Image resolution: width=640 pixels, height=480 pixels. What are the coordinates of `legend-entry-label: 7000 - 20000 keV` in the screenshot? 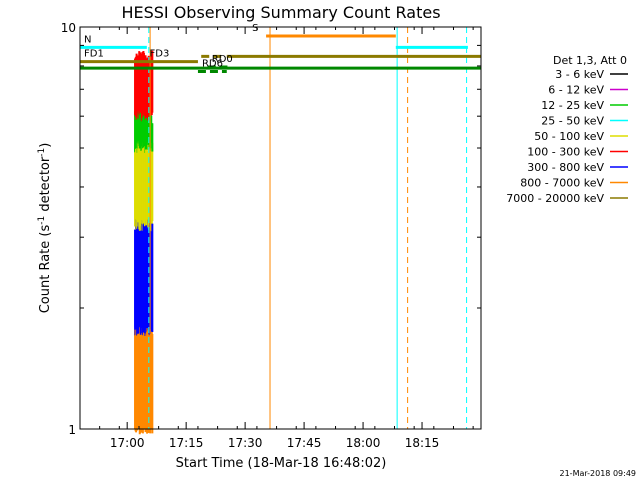 It's located at (555, 198).